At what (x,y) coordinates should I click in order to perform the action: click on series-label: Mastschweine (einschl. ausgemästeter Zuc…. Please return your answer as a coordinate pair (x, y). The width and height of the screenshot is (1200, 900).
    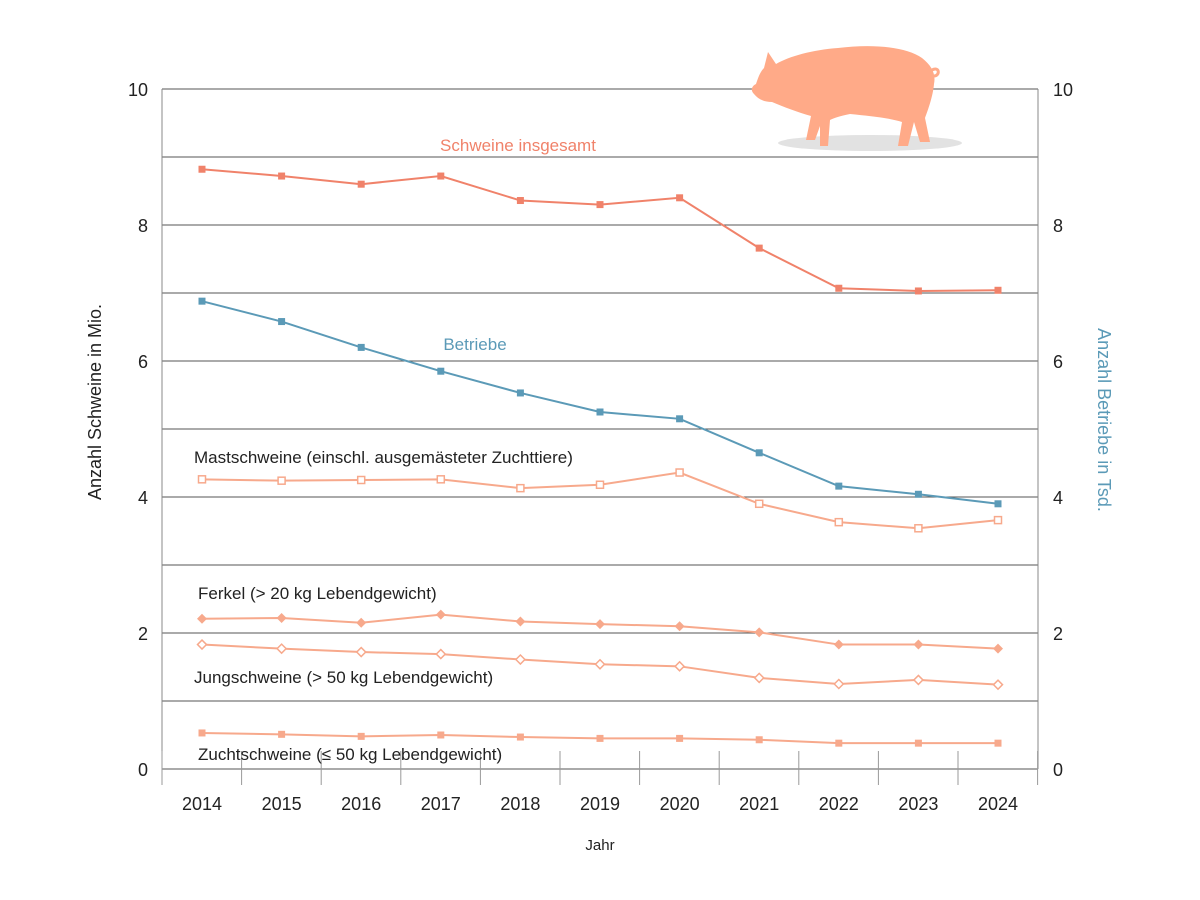
    Looking at the image, I should click on (383, 457).